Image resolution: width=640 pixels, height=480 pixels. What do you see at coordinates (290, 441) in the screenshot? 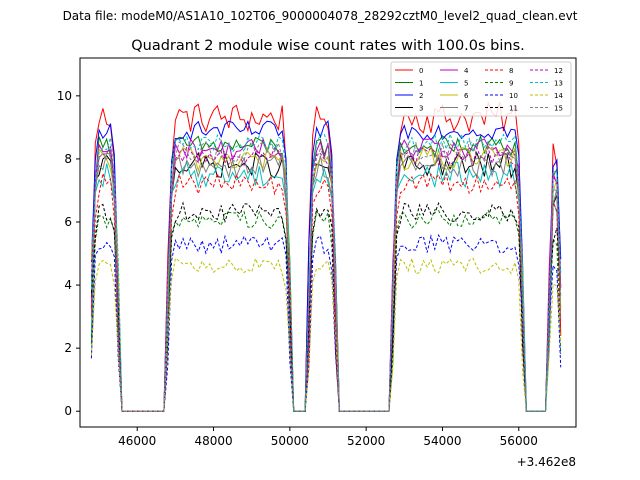
I see `x-tick-label: 50000` at bounding box center [290, 441].